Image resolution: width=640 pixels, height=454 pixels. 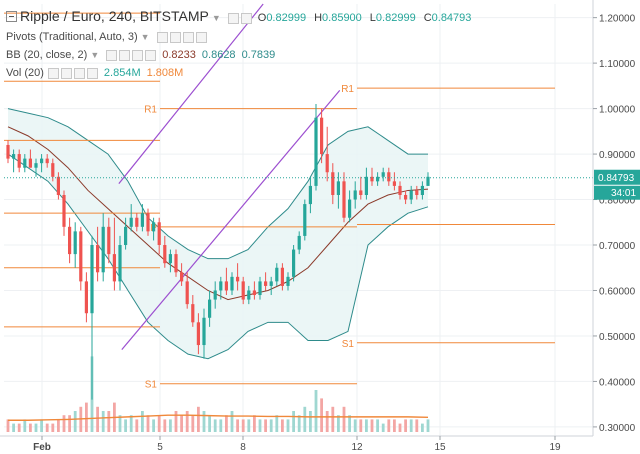 I want to click on volume-label: Vol (20), so click(x=25, y=73).